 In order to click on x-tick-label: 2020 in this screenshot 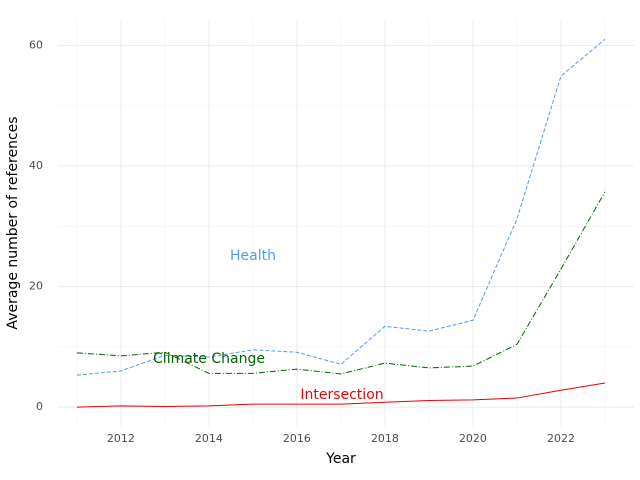, I will do `click(473, 438)`.